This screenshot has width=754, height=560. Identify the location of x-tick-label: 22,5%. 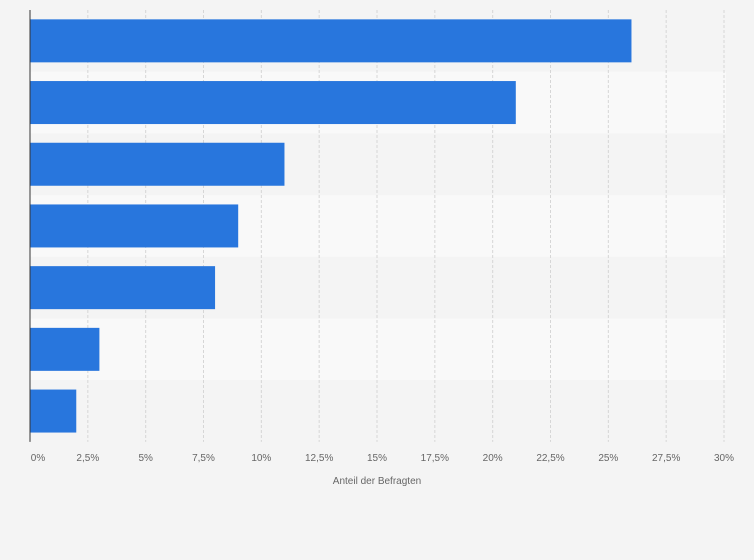
(550, 458).